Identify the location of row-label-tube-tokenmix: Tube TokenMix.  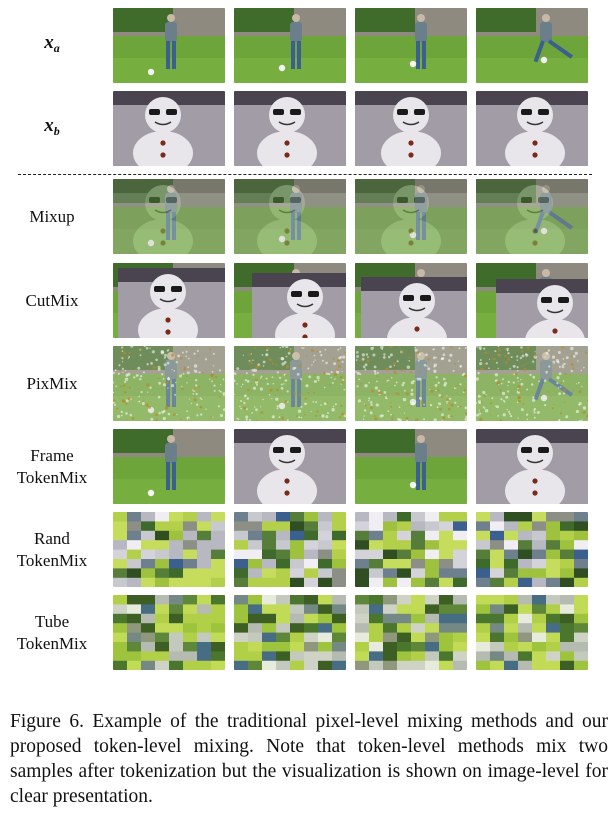
(52, 632).